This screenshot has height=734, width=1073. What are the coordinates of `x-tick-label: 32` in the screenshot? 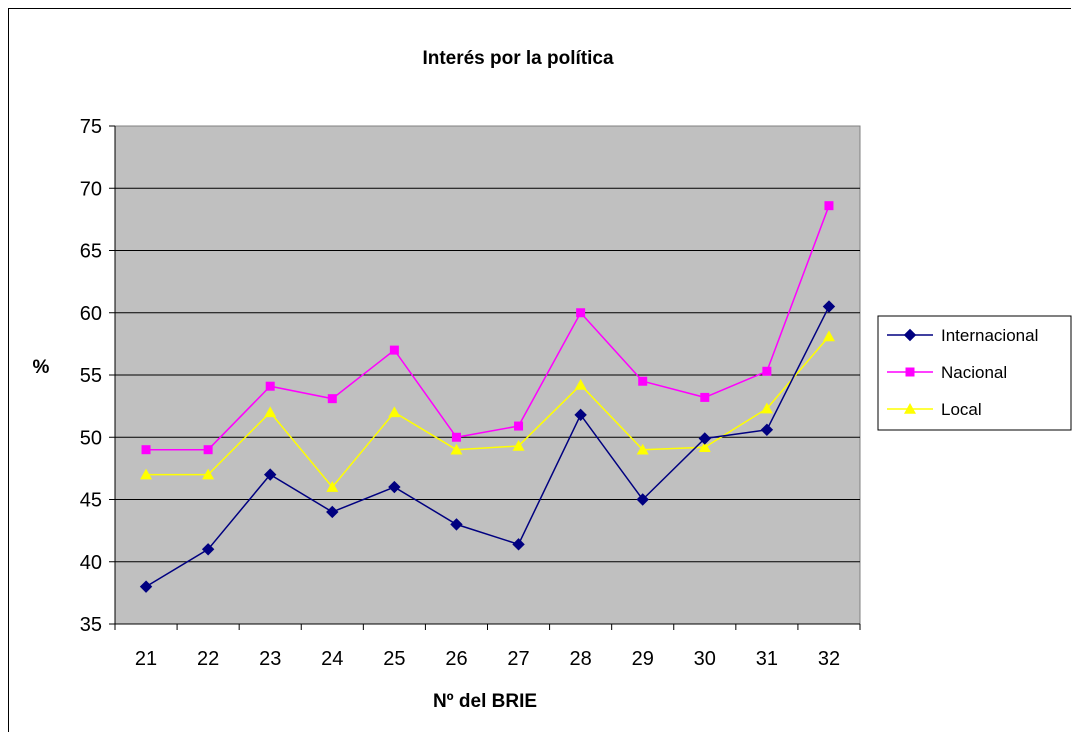 It's located at (829, 659).